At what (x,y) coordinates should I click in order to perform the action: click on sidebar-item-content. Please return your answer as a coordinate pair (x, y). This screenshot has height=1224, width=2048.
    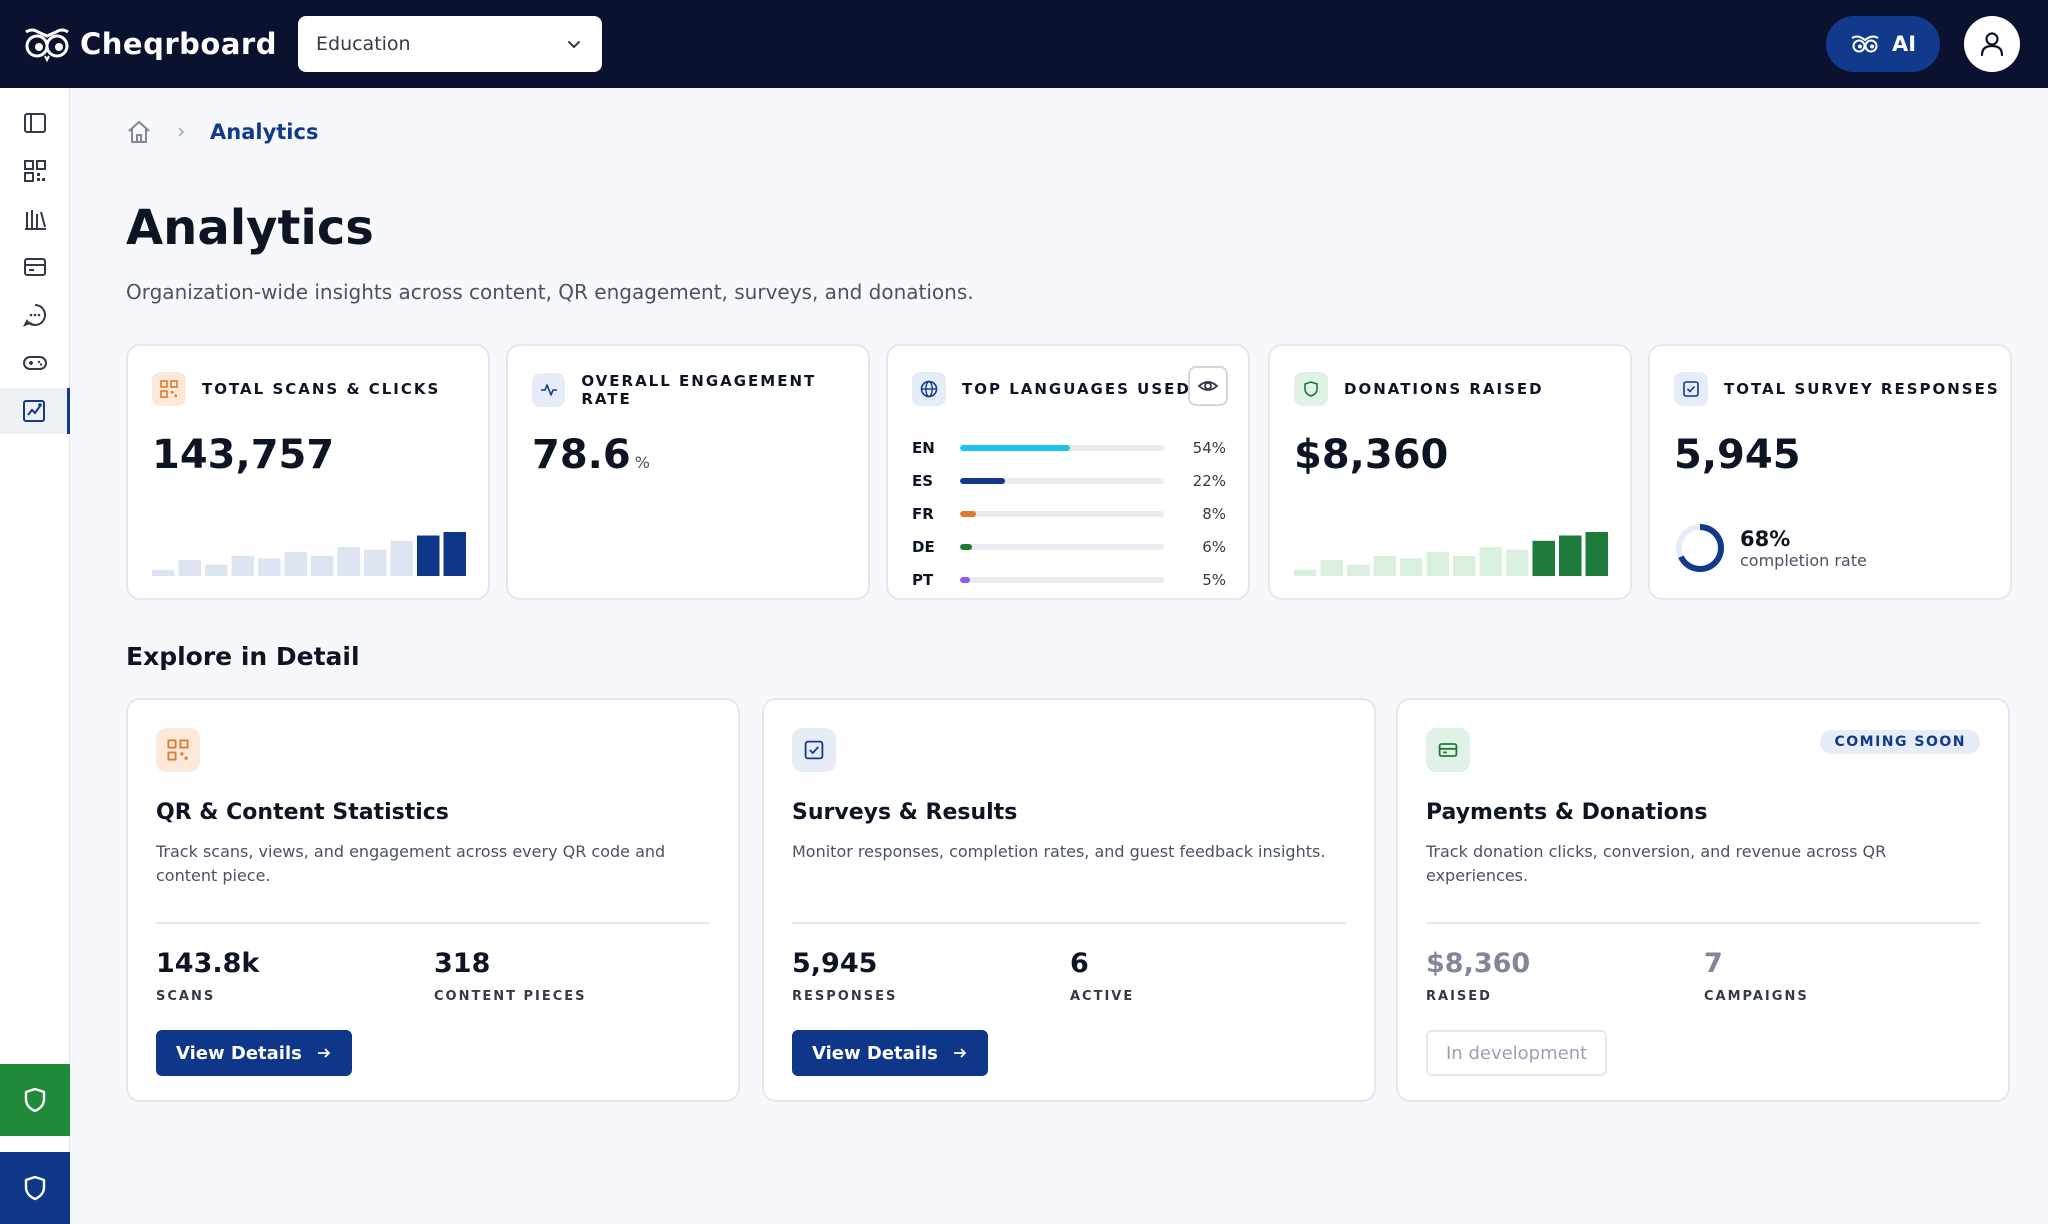
    Looking at the image, I should click on (35, 123).